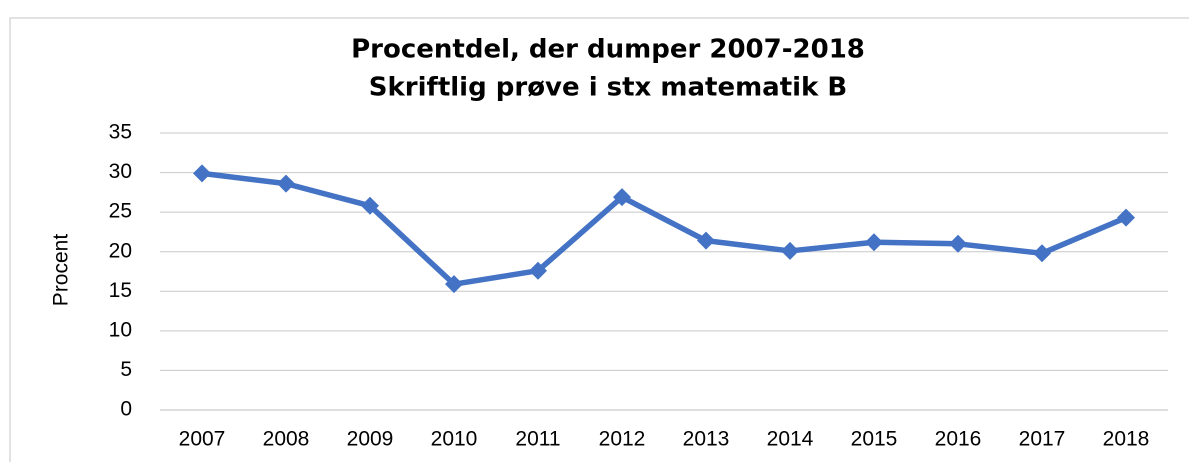 Image resolution: width=1189 pixels, height=462 pixels. I want to click on x-tick-label: 2011, so click(537, 439).